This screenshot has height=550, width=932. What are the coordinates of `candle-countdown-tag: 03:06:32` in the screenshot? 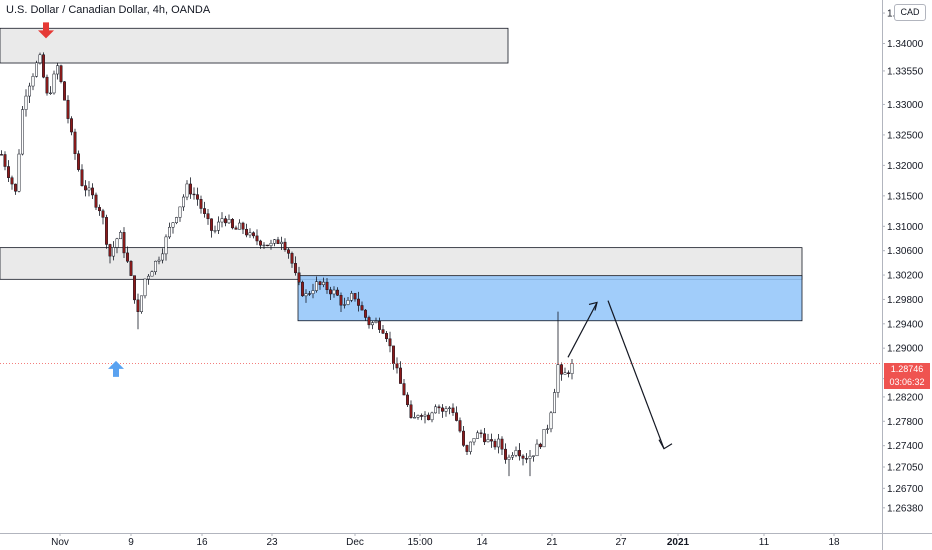 It's located at (907, 382).